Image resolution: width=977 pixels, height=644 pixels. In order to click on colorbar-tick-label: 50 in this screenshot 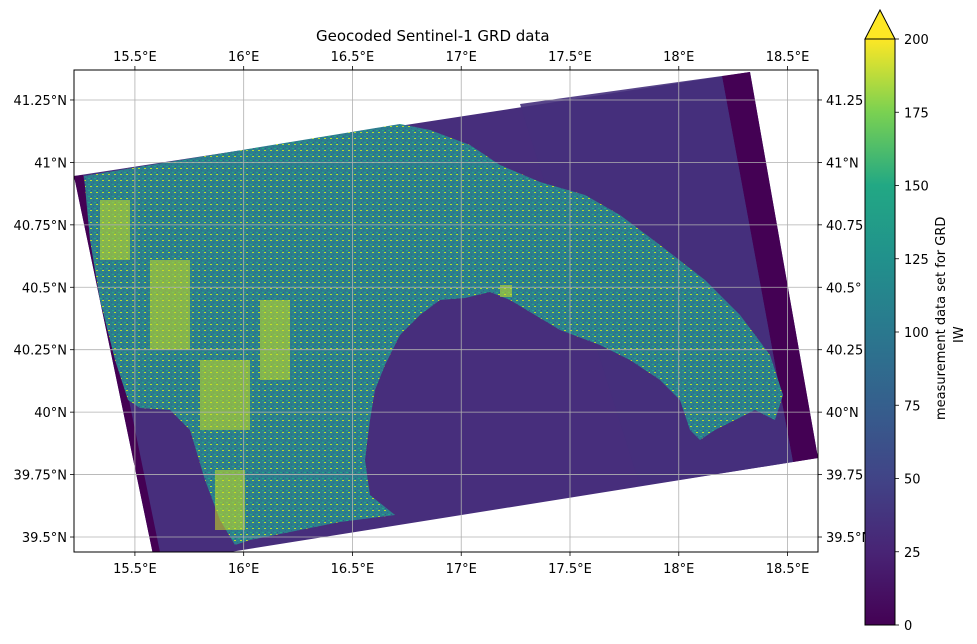, I will do `click(912, 480)`.